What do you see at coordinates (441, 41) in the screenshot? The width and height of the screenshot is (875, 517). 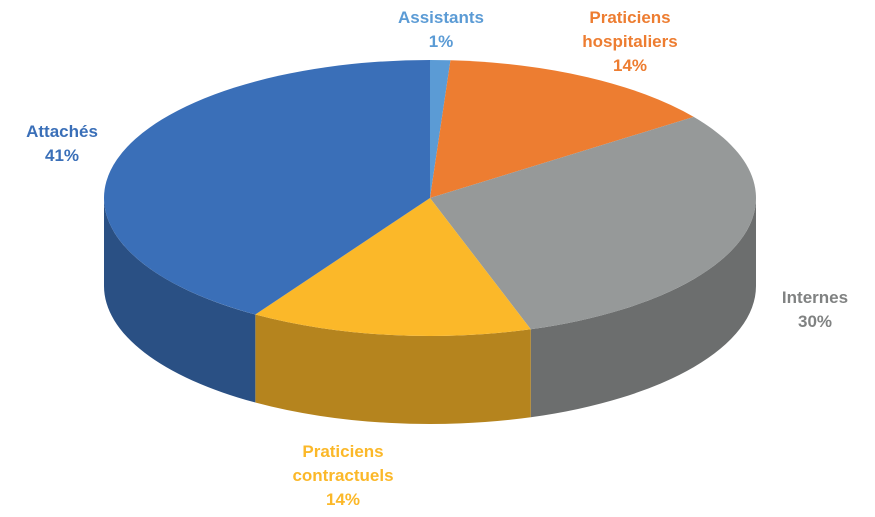 I see `value-label: 1%` at bounding box center [441, 41].